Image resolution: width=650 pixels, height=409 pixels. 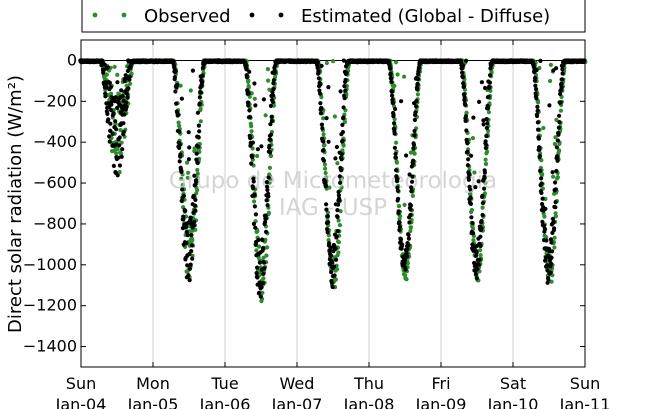 I want to click on legend-marker-estimated, so click(x=252, y=15).